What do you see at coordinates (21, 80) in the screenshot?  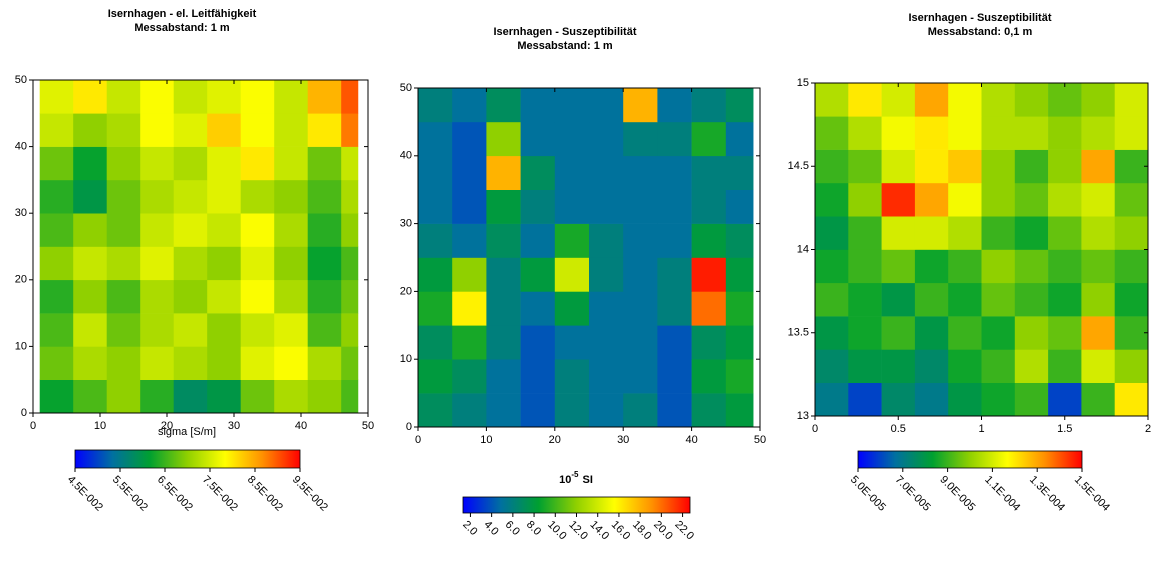 I see `y-tick-label: 50` at bounding box center [21, 80].